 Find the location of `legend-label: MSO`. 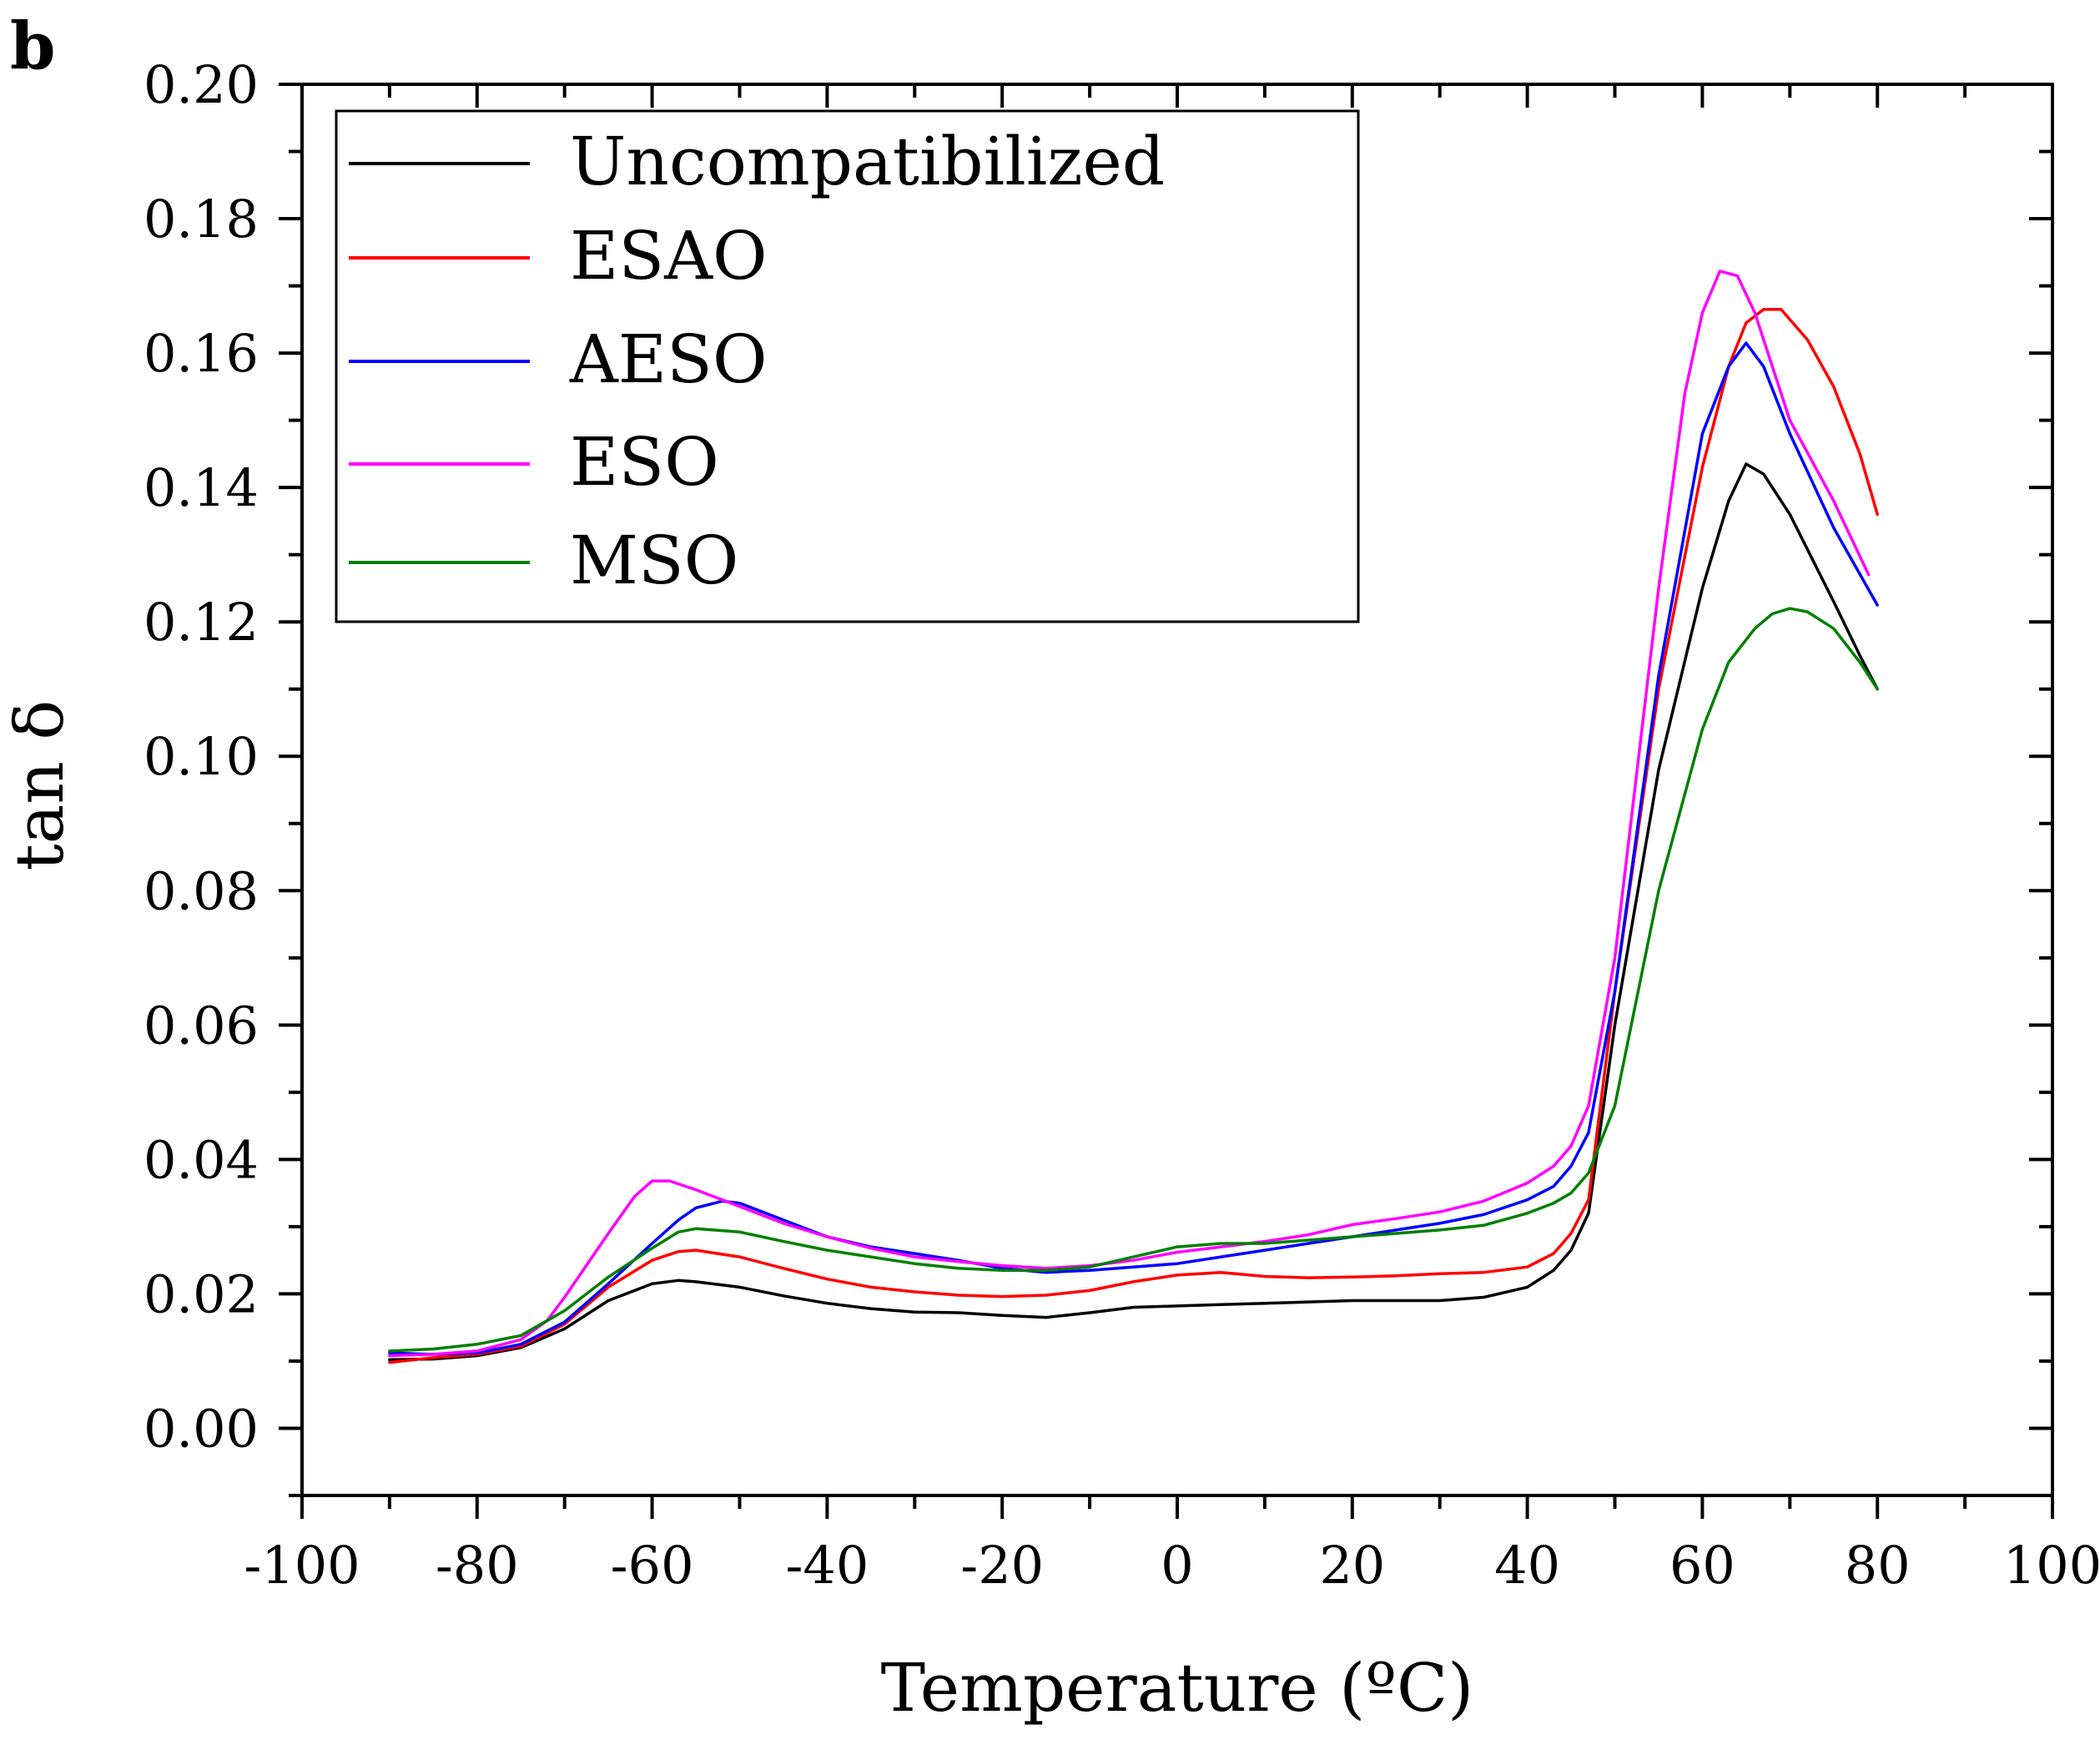

legend-label: MSO is located at coordinates (654, 560).